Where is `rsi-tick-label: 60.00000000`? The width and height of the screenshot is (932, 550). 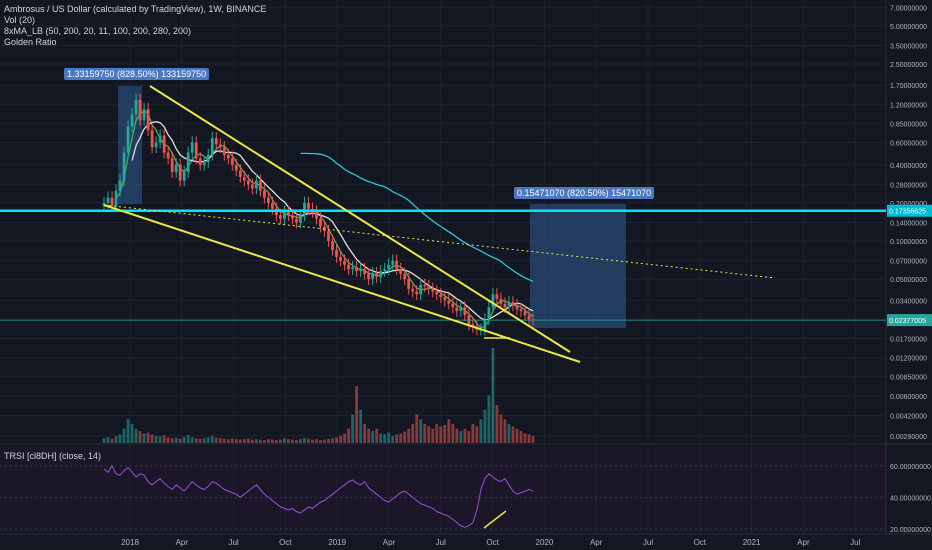
rsi-tick-label: 60.00000000 is located at coordinates (910, 467).